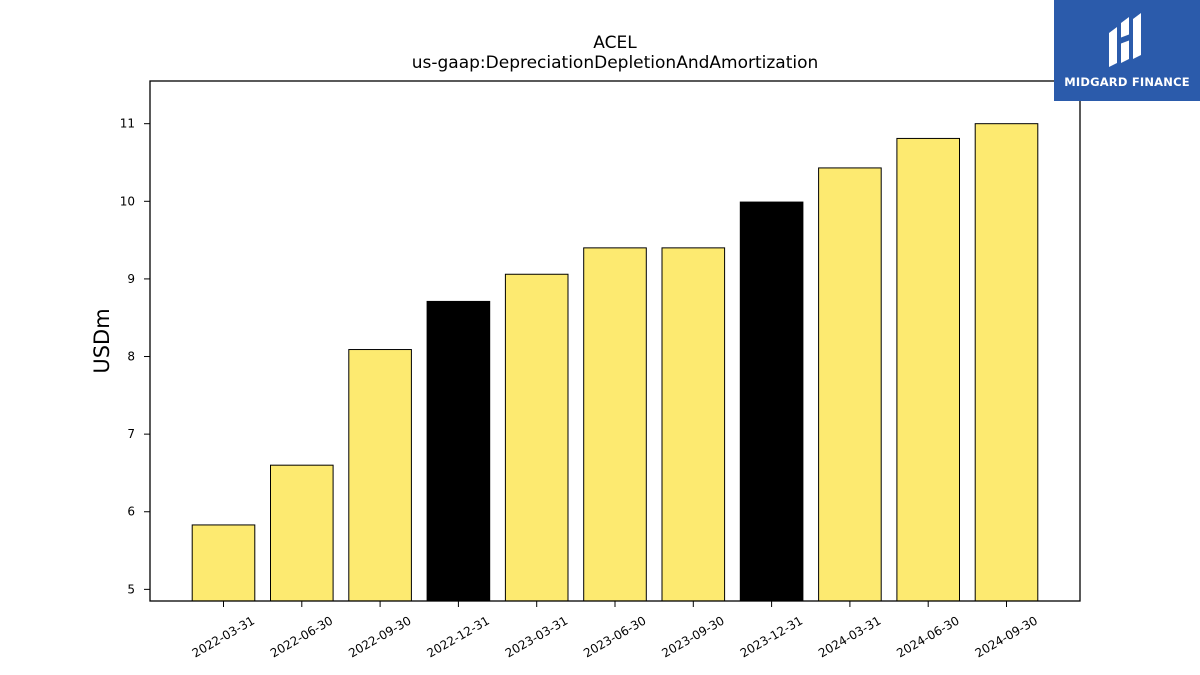 The width and height of the screenshot is (1200, 675). What do you see at coordinates (131, 512) in the screenshot?
I see `y-tick-label: 6` at bounding box center [131, 512].